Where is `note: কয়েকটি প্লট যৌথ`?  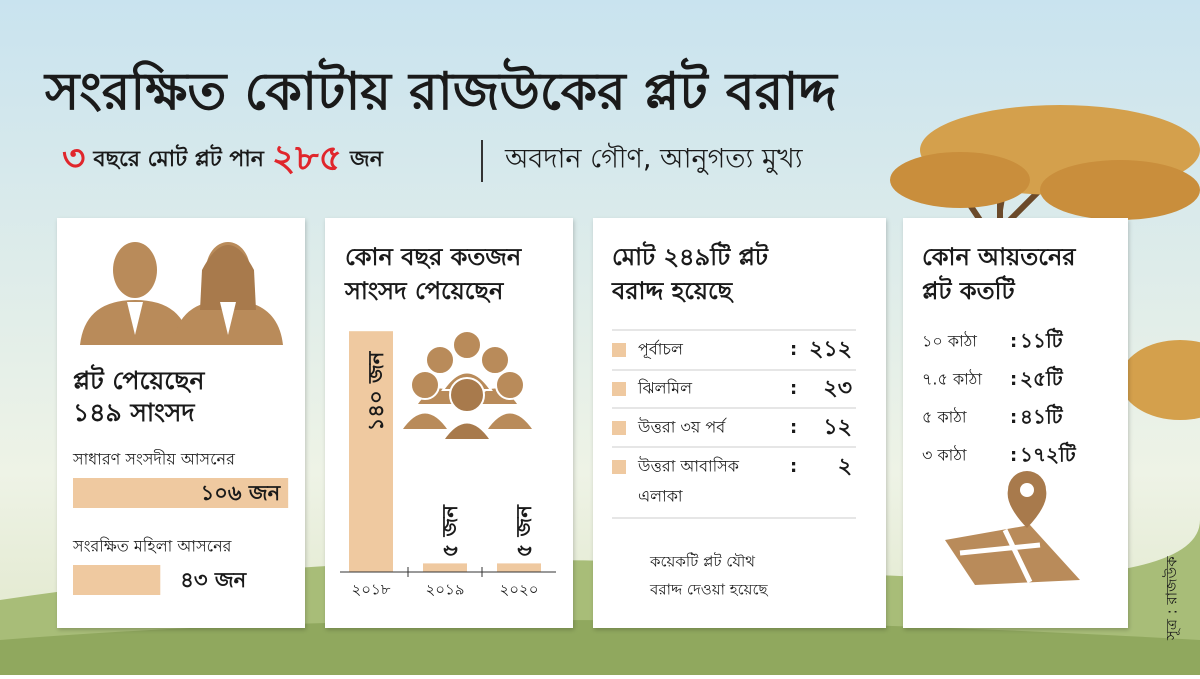 note: কয়েকটি প্লট যৌথ is located at coordinates (702, 562).